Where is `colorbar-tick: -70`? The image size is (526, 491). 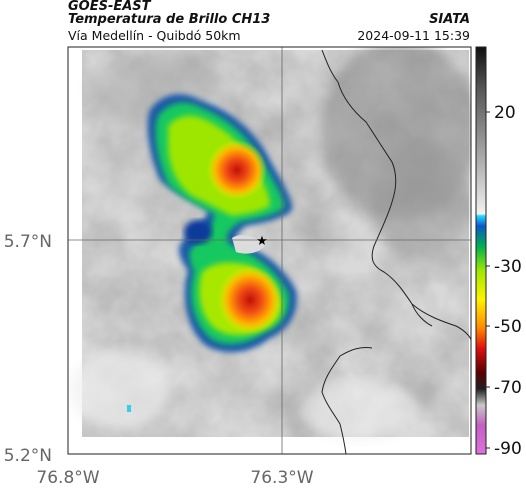
colorbar-tick: -70 is located at coordinates (508, 388).